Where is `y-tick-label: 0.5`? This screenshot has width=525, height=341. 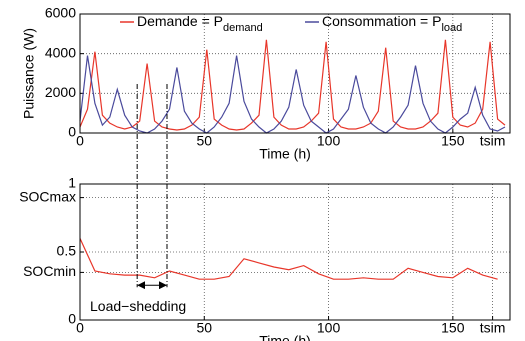
y-tick-label: 0.5 is located at coordinates (67, 251).